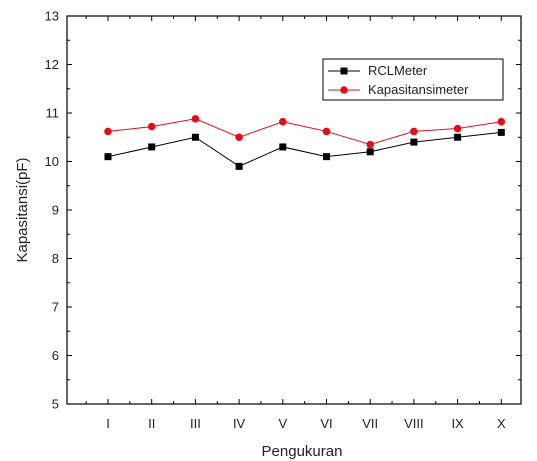 The width and height of the screenshot is (537, 461). What do you see at coordinates (344, 71) in the screenshot?
I see `legend-marker-rclmeter` at bounding box center [344, 71].